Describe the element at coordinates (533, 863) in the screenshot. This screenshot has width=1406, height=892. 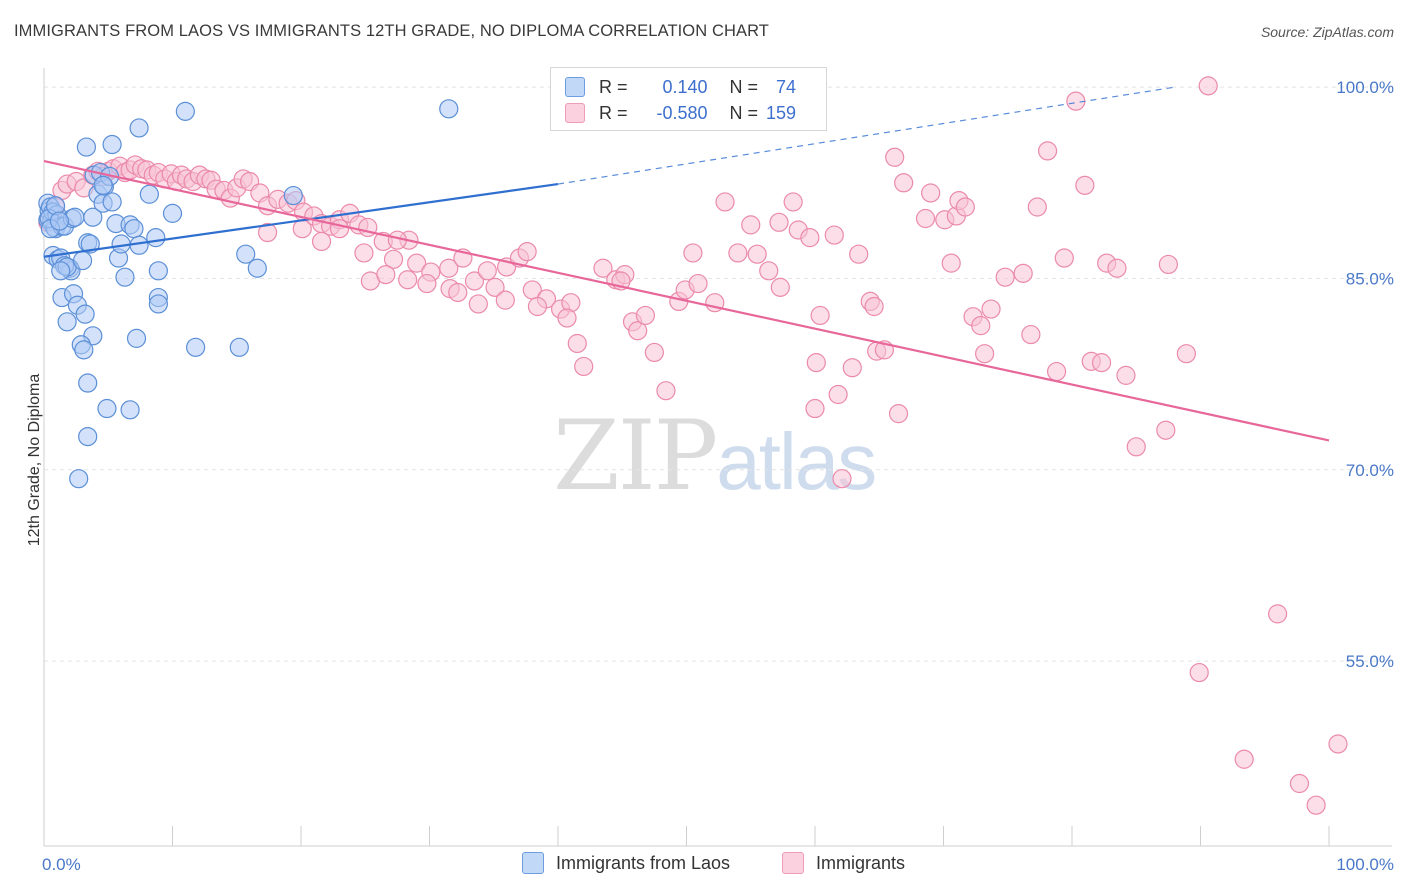
I see `bottom-legend-swatch-blue` at that location.